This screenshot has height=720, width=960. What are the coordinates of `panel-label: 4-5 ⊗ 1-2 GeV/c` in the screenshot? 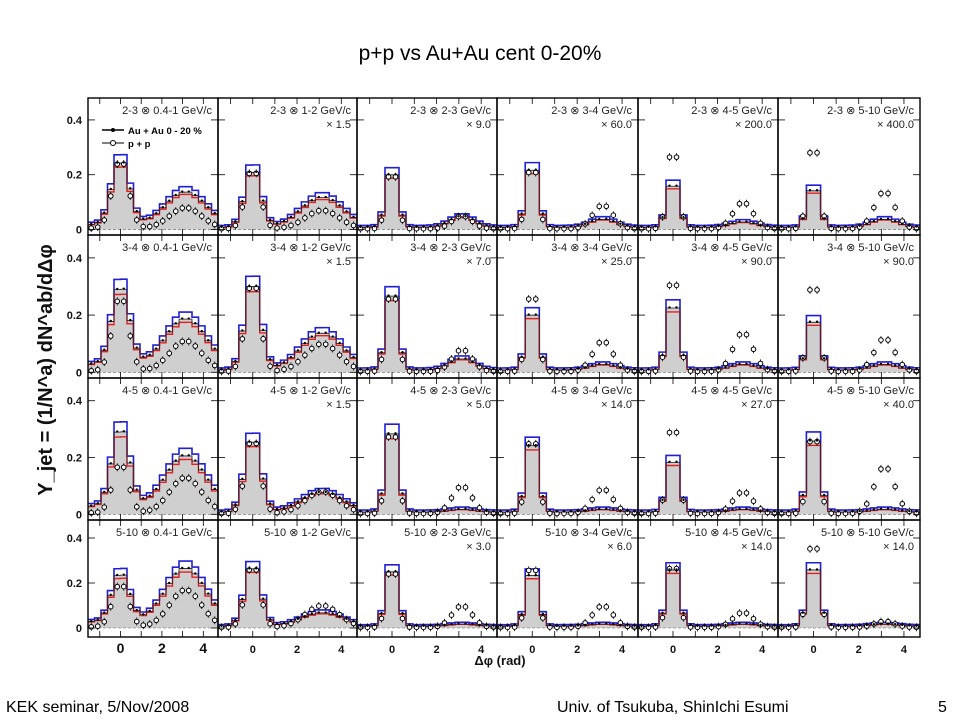 It's located at (310, 391).